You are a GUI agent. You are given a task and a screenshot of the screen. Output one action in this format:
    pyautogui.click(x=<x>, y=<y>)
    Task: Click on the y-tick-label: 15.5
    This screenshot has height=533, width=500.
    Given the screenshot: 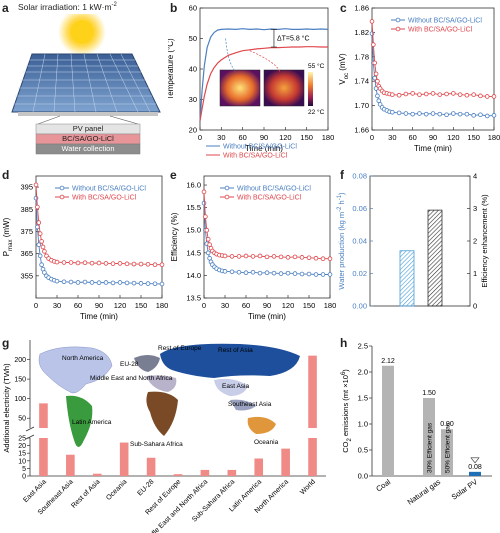 What is the action you would take?
    pyautogui.click(x=193, y=207)
    